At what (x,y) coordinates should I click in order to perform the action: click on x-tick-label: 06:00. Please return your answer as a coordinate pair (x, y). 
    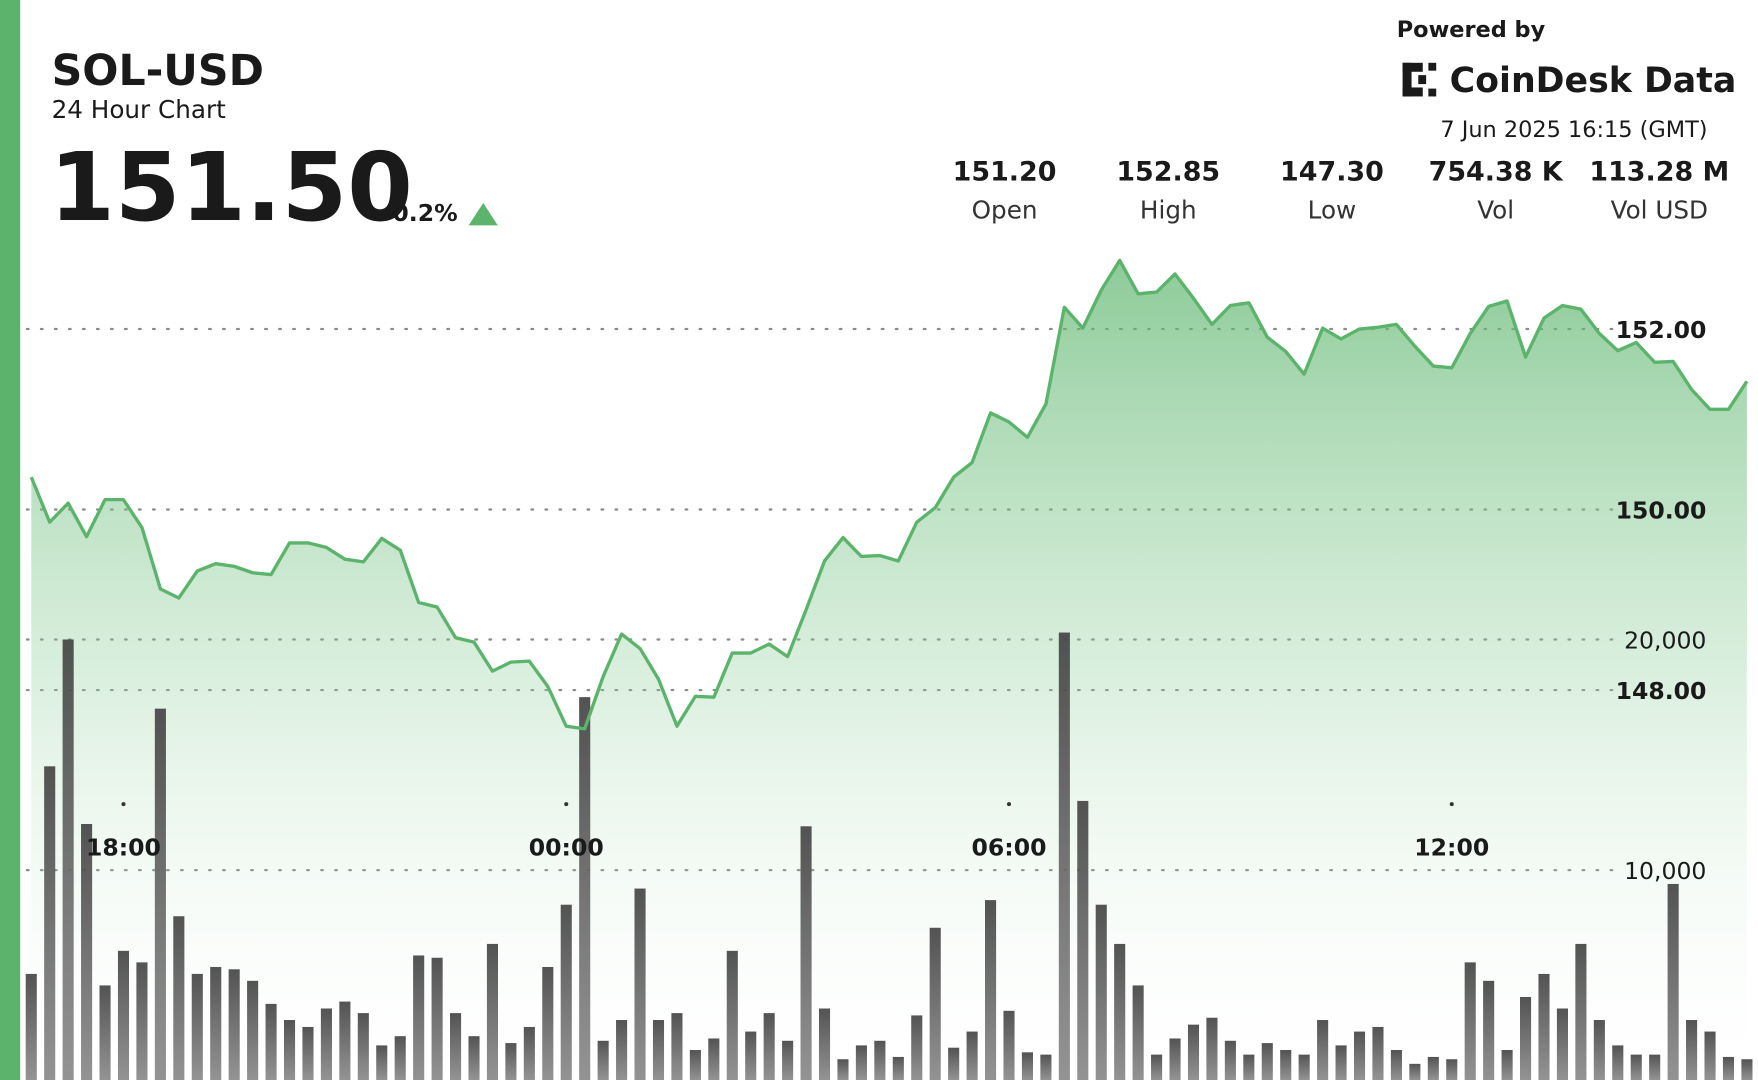
    Looking at the image, I should click on (1009, 848).